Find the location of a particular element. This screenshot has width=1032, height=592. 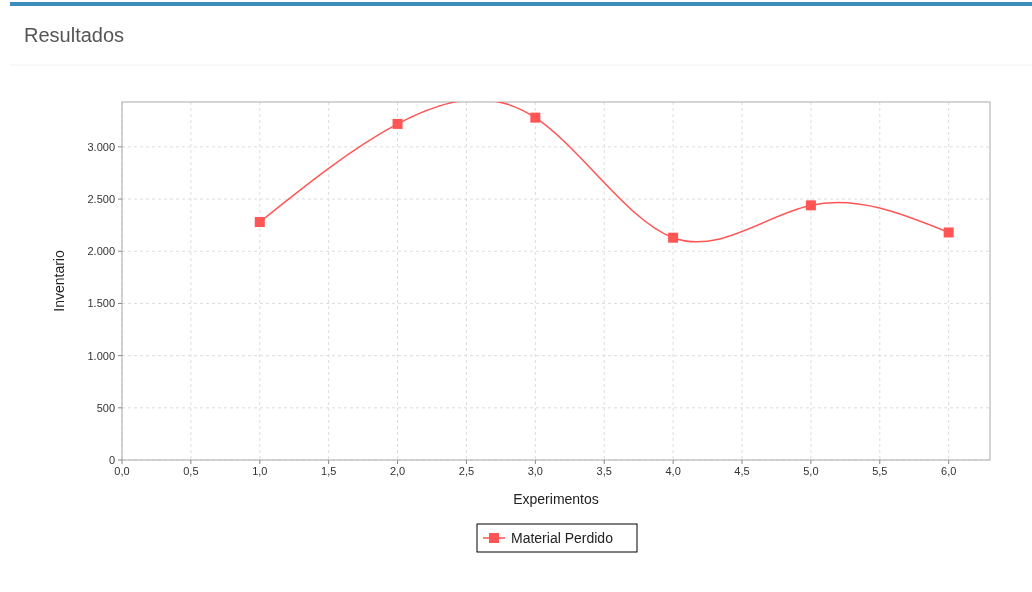

x-tick-label: 4,5 is located at coordinates (742, 471).